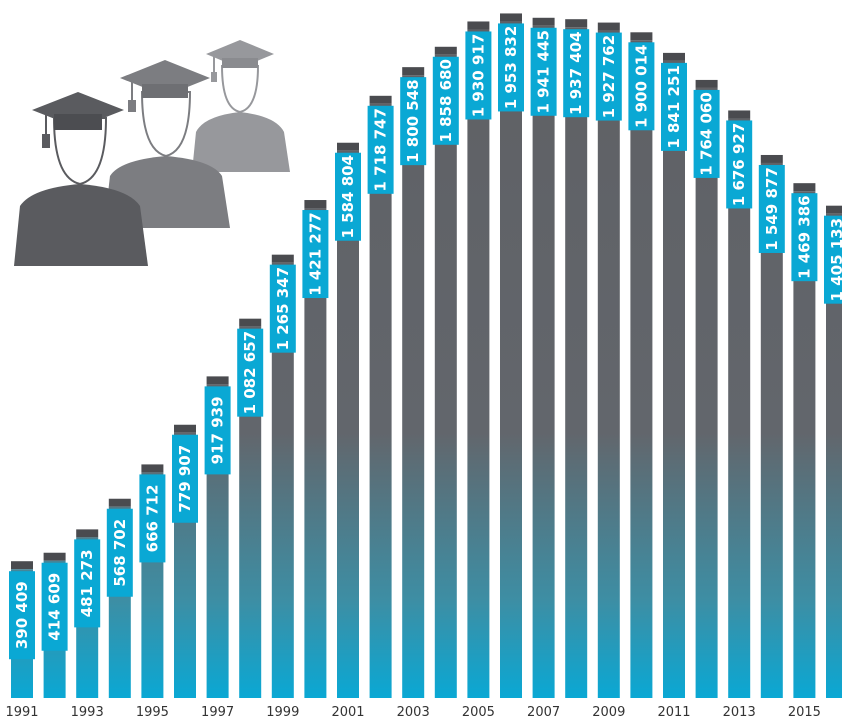 The height and width of the screenshot is (718, 842). What do you see at coordinates (833, 451) in the screenshot?
I see `bar-2016: 1 405 133` at bounding box center [833, 451].